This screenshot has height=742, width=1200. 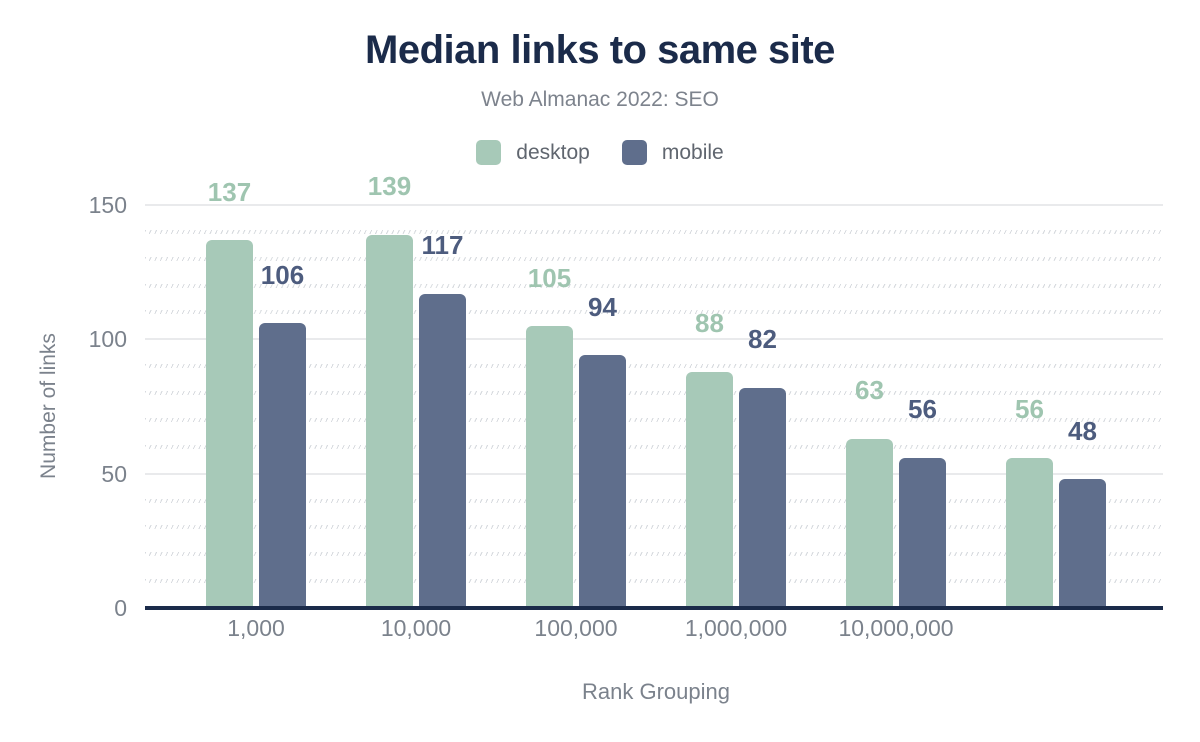 What do you see at coordinates (107, 205) in the screenshot?
I see `y-tick-label: 150` at bounding box center [107, 205].